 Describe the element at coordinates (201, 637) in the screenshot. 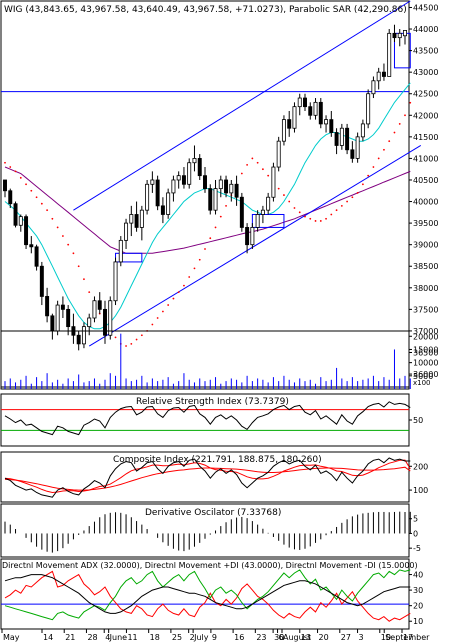

I see `x-tick-label: July` at that location.